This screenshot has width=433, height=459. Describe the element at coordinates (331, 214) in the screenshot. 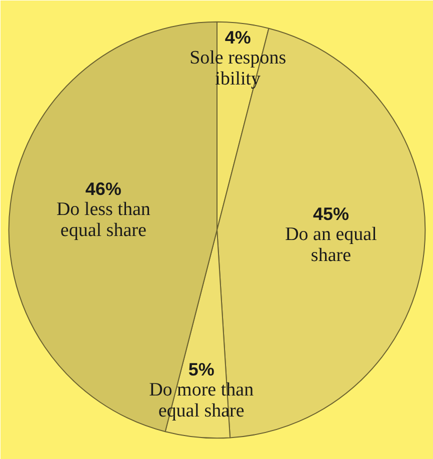

I see `data-label: 45%` at that location.